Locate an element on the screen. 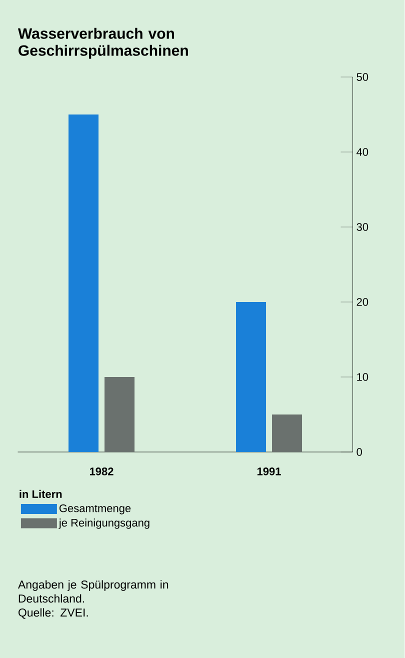 The height and width of the screenshot is (658, 405). x-tick-label: 1982 is located at coordinates (102, 472).